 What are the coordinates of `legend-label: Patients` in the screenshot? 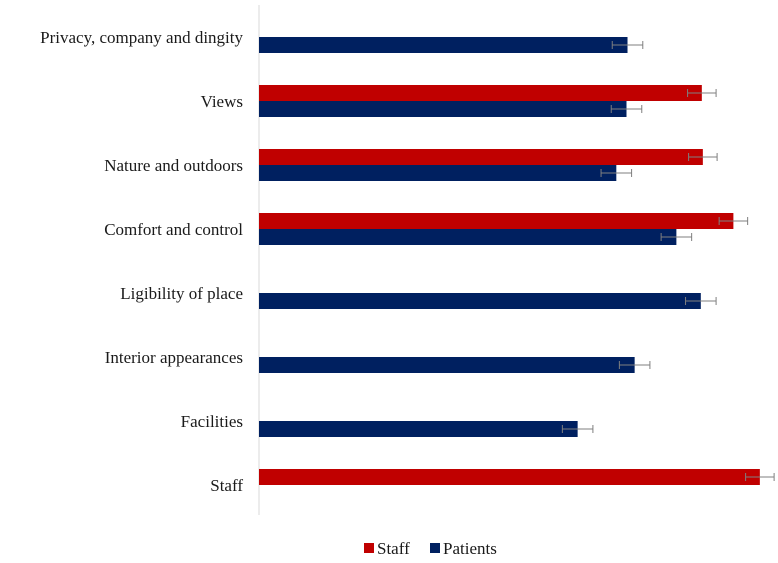 It's located at (470, 548).